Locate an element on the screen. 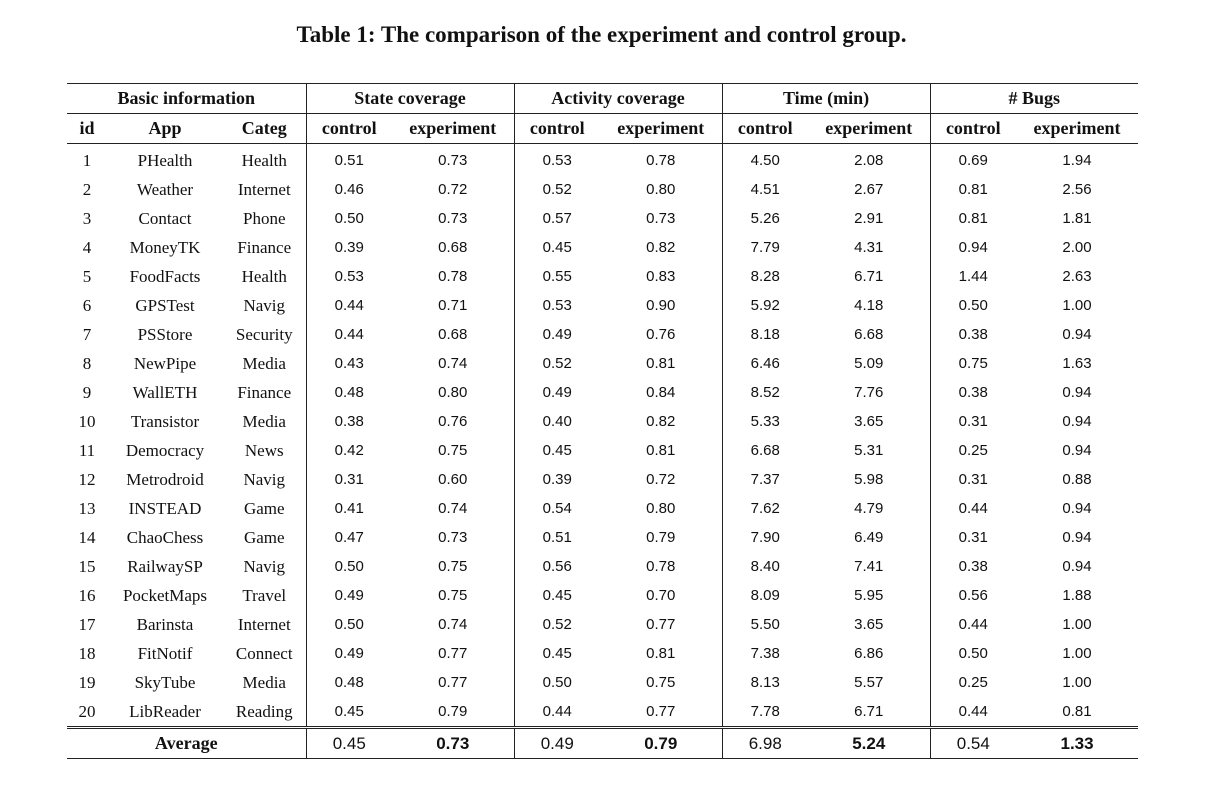 This screenshot has width=1215, height=788. cell-categ: Phone is located at coordinates (264, 218).